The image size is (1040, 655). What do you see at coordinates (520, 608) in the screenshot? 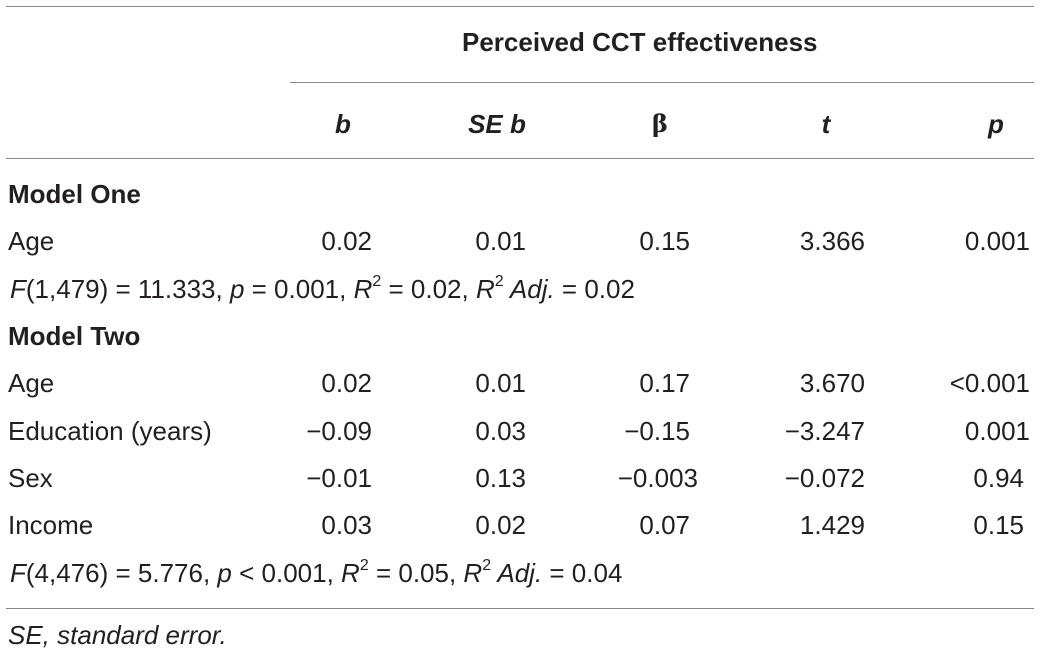
I see `table-bottom-rule` at bounding box center [520, 608].